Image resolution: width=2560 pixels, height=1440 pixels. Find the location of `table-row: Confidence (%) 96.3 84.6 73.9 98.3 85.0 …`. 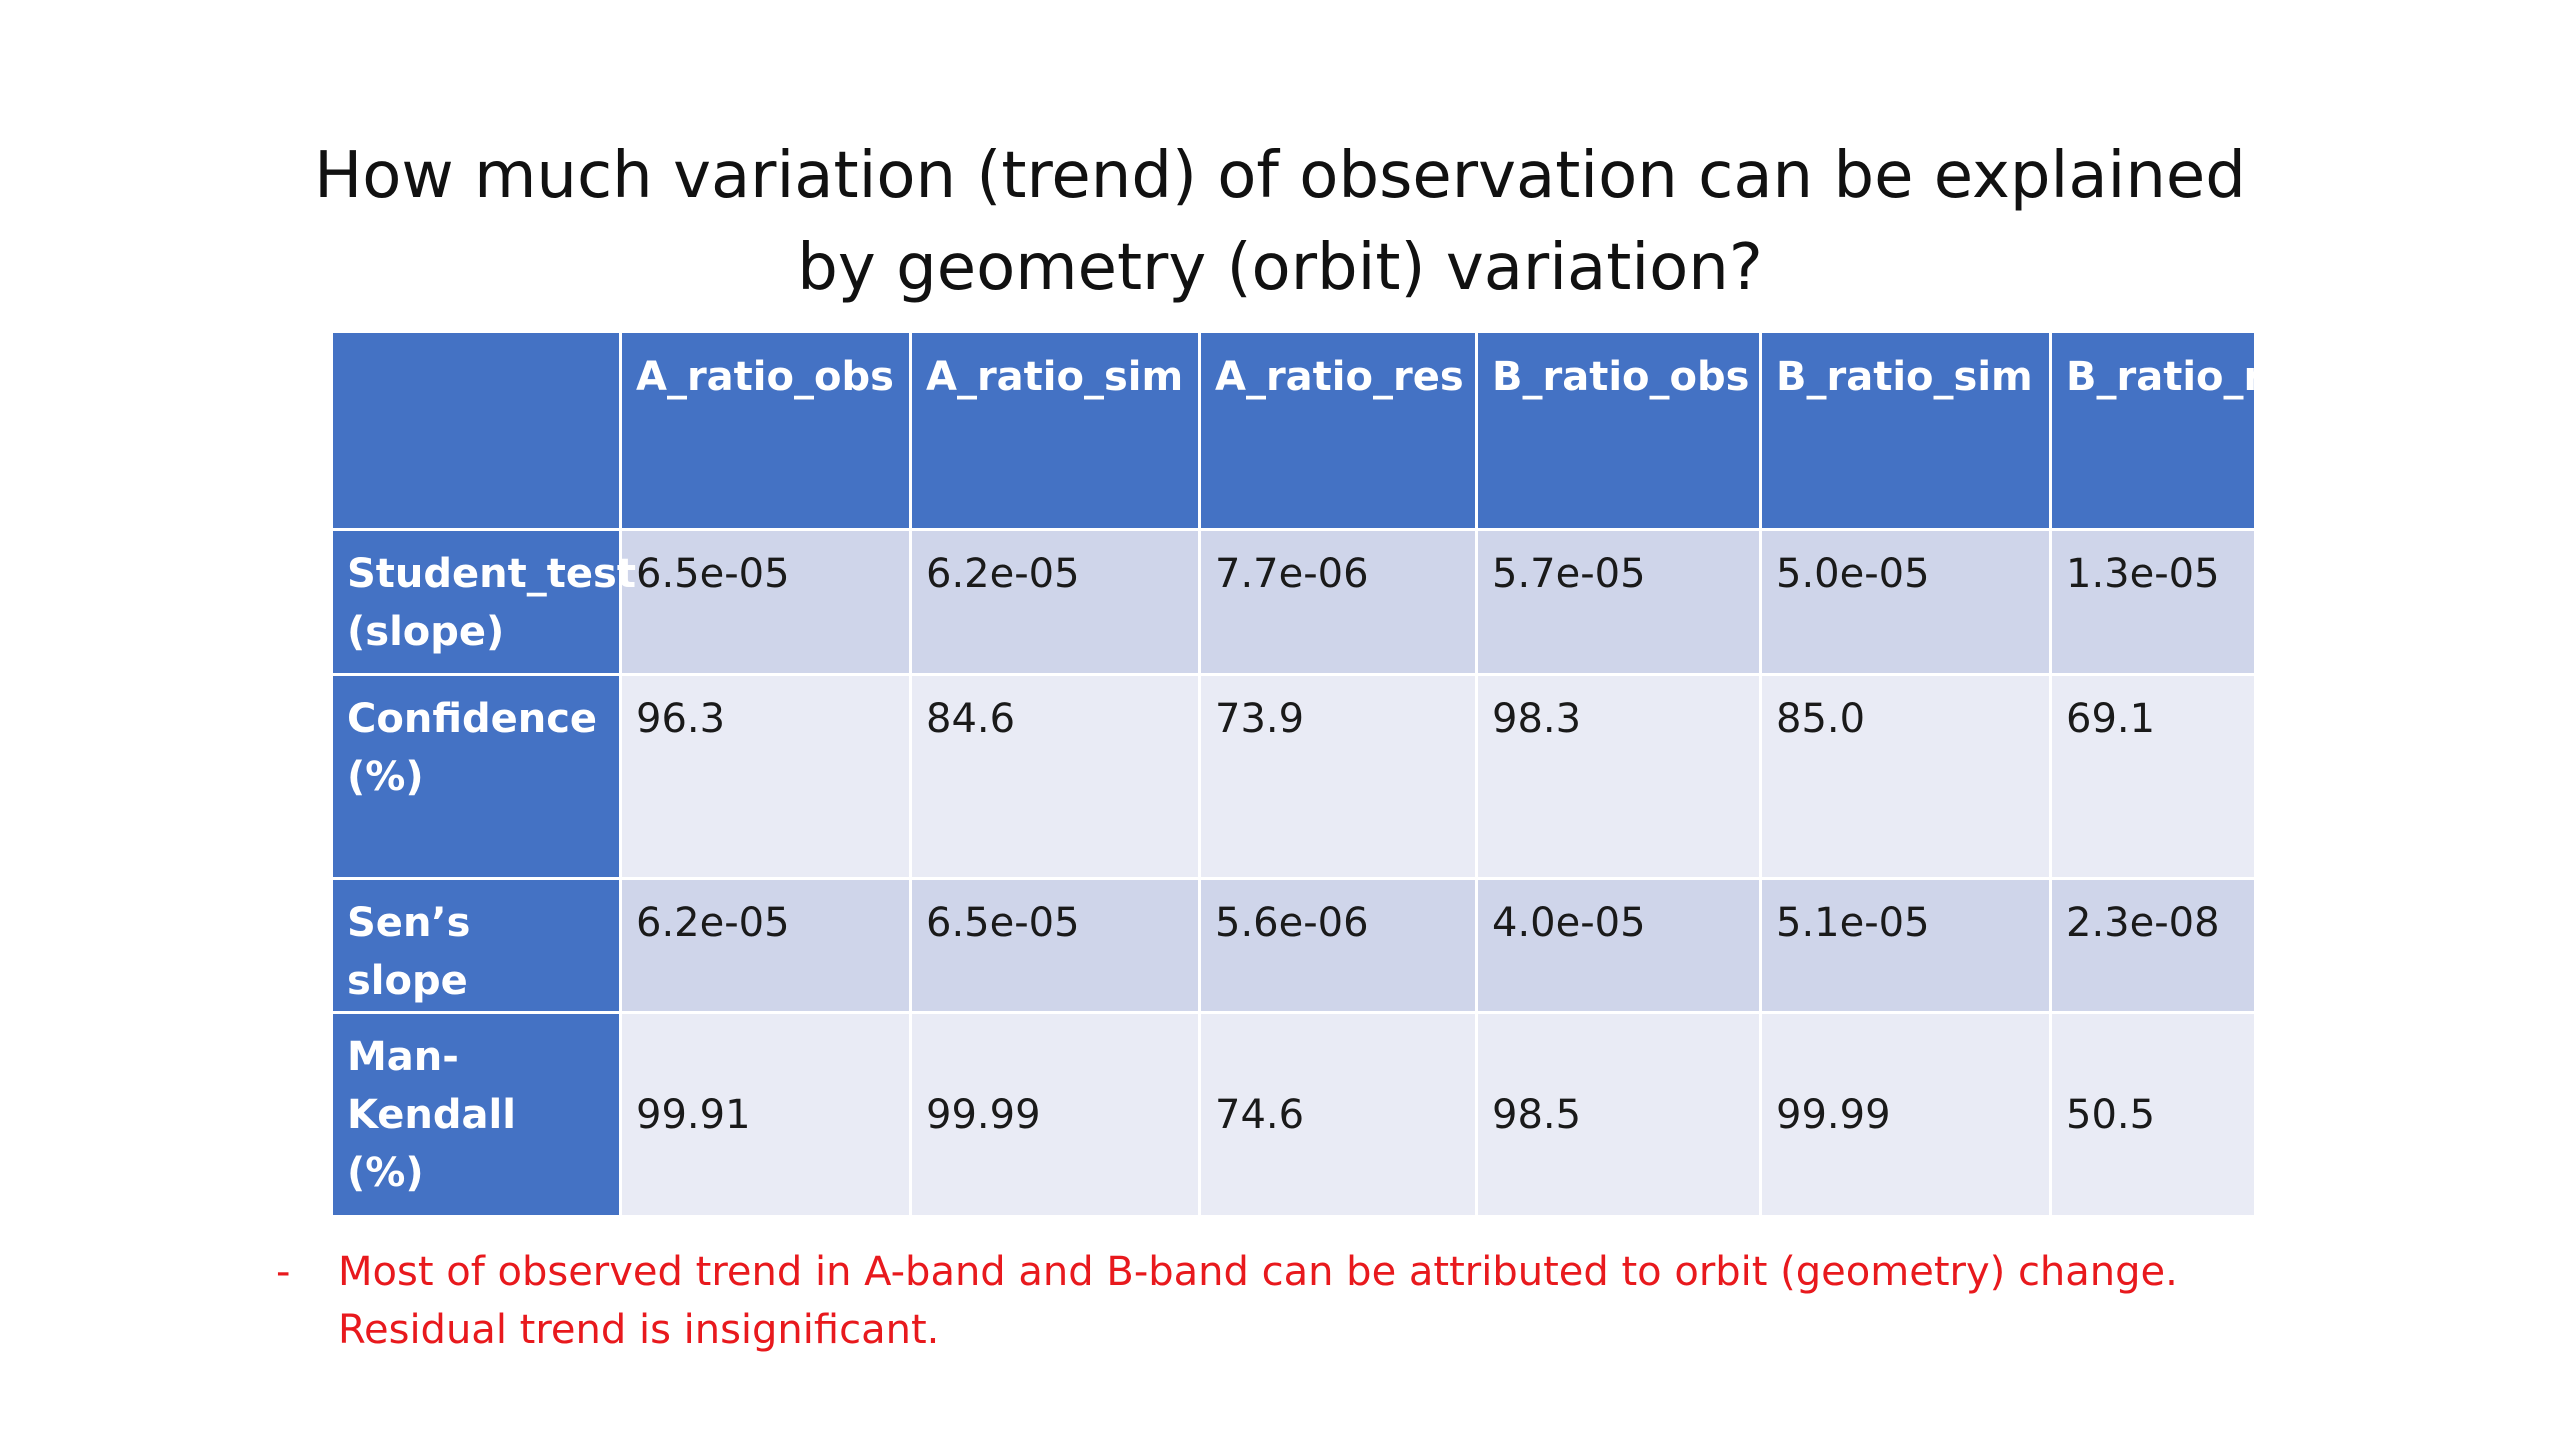

table-row: Confidence (%) 96.3 84.6 73.9 98.3 85.0 … is located at coordinates (1293, 776).